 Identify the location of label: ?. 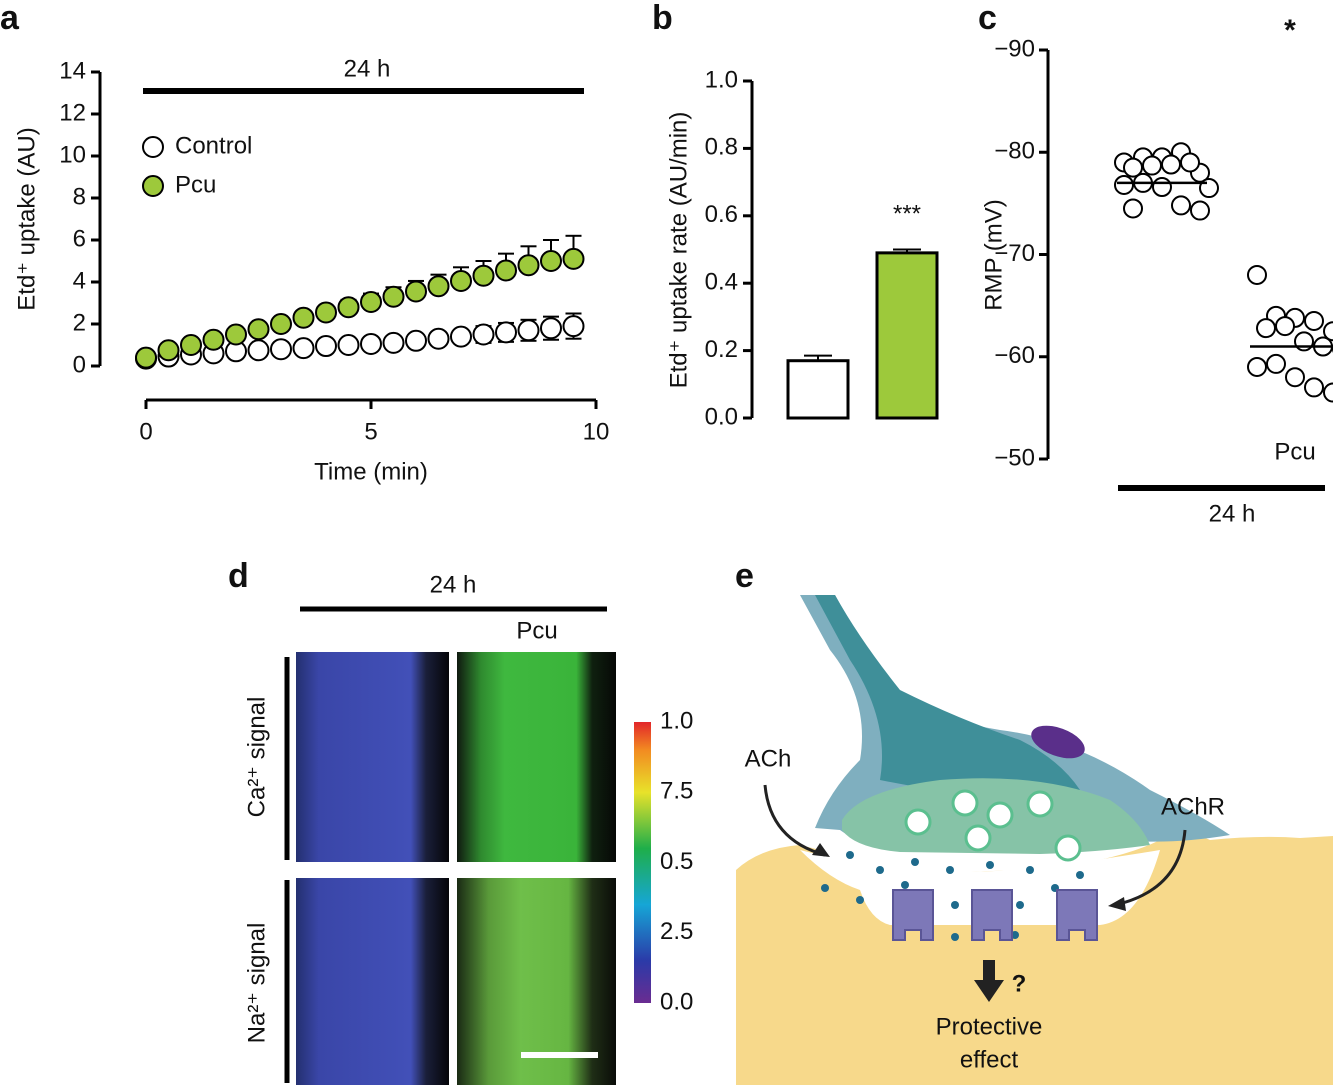
(1019, 983).